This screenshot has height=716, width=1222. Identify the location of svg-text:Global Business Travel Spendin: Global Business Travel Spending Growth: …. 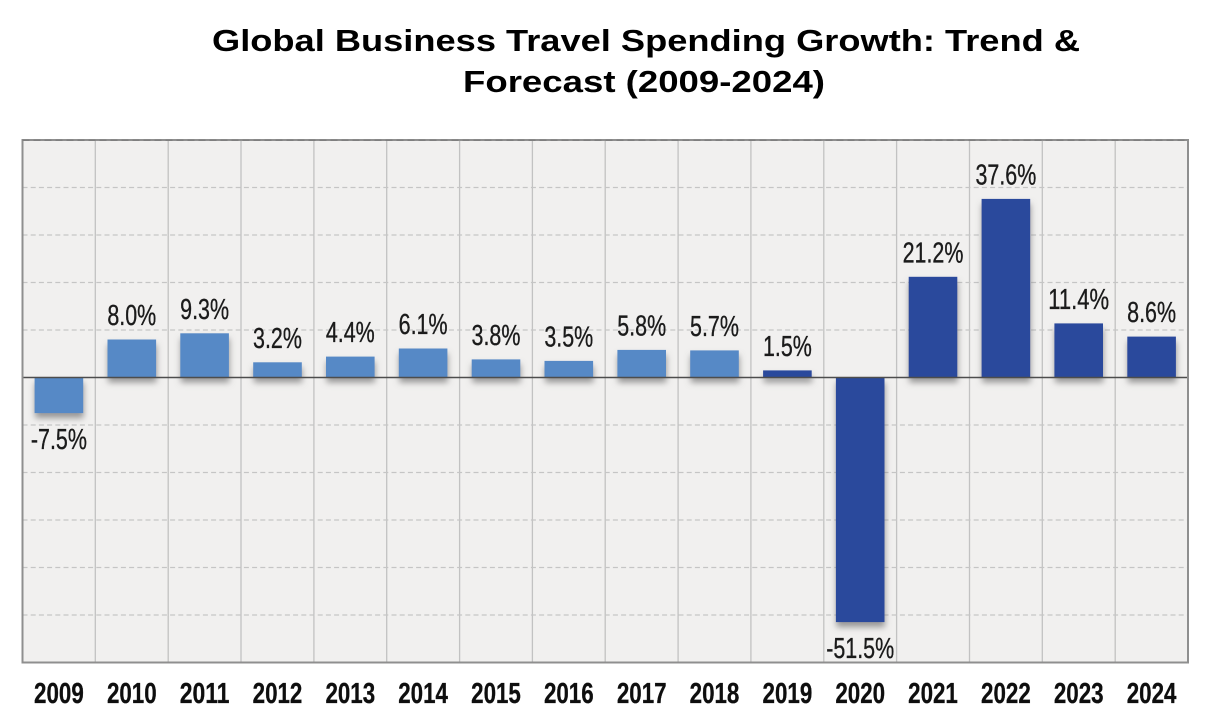
(646, 40).